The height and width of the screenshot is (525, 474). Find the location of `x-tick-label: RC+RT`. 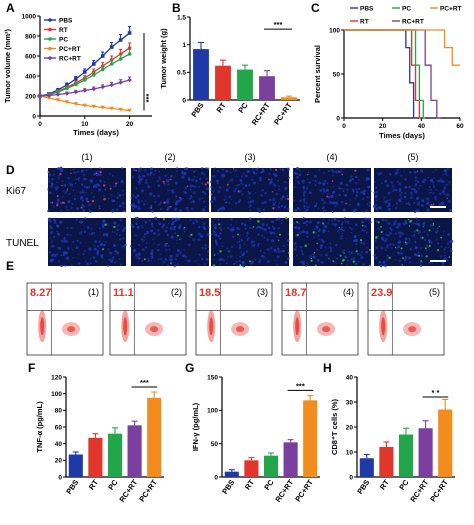

x-tick-label: RC+RT is located at coordinates (128, 491).